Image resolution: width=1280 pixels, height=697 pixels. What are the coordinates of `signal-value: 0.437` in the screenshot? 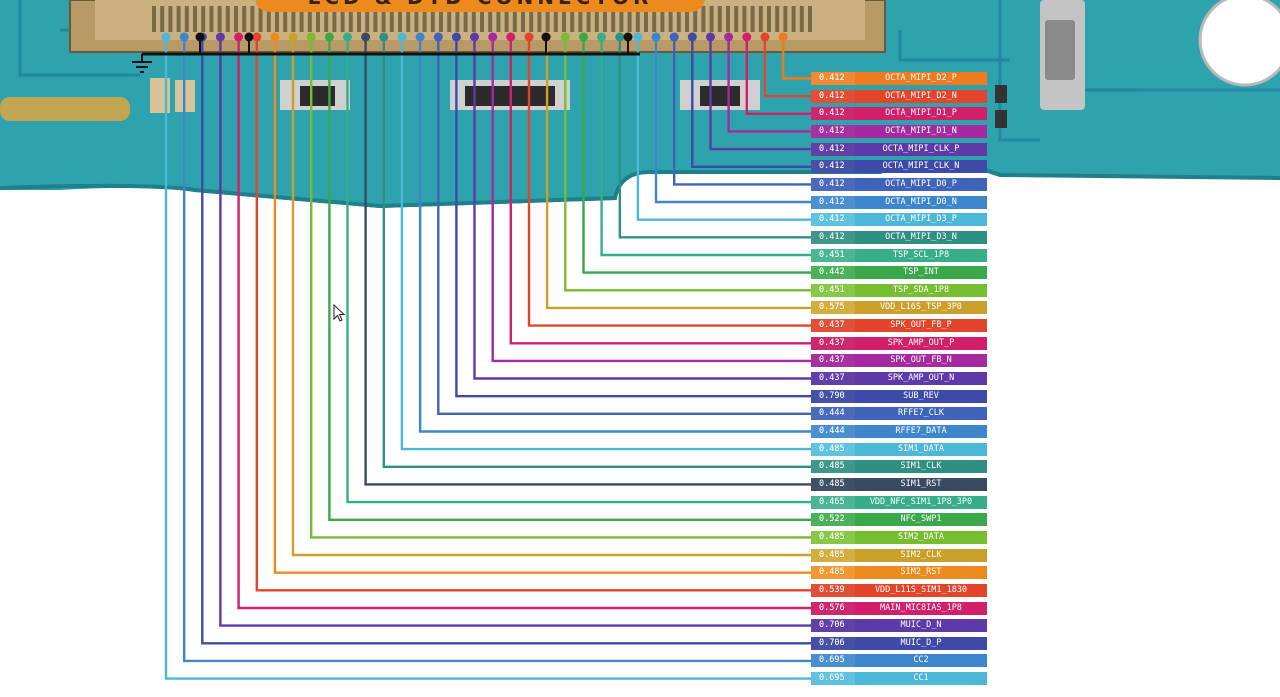 It's located at (833, 361).